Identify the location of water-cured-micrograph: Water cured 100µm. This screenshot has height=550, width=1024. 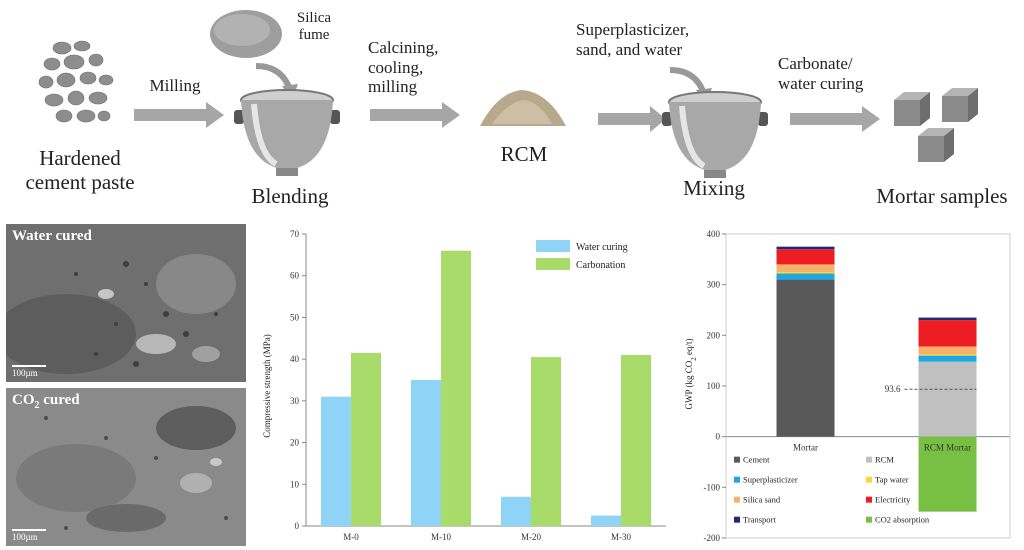
(126, 303).